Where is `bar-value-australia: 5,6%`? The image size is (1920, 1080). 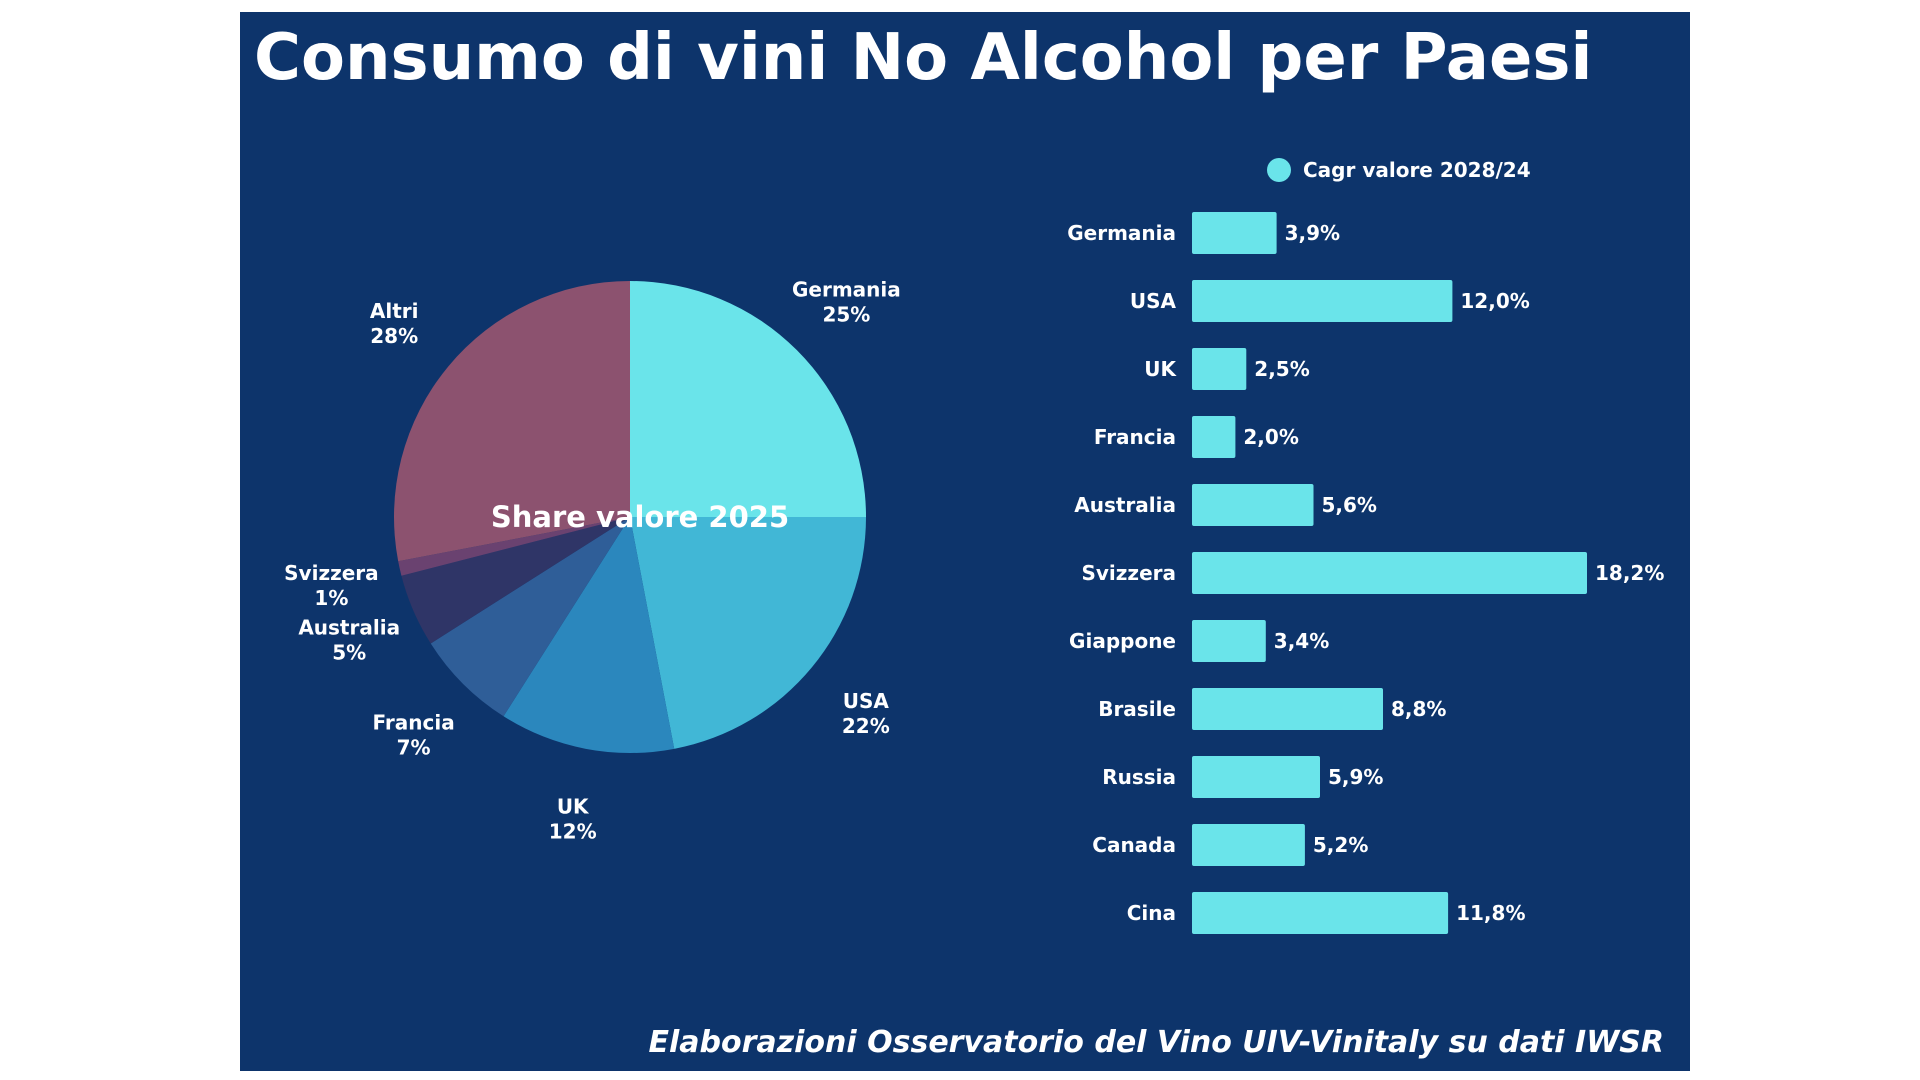 bar-value-australia: 5,6% is located at coordinates (1349, 505).